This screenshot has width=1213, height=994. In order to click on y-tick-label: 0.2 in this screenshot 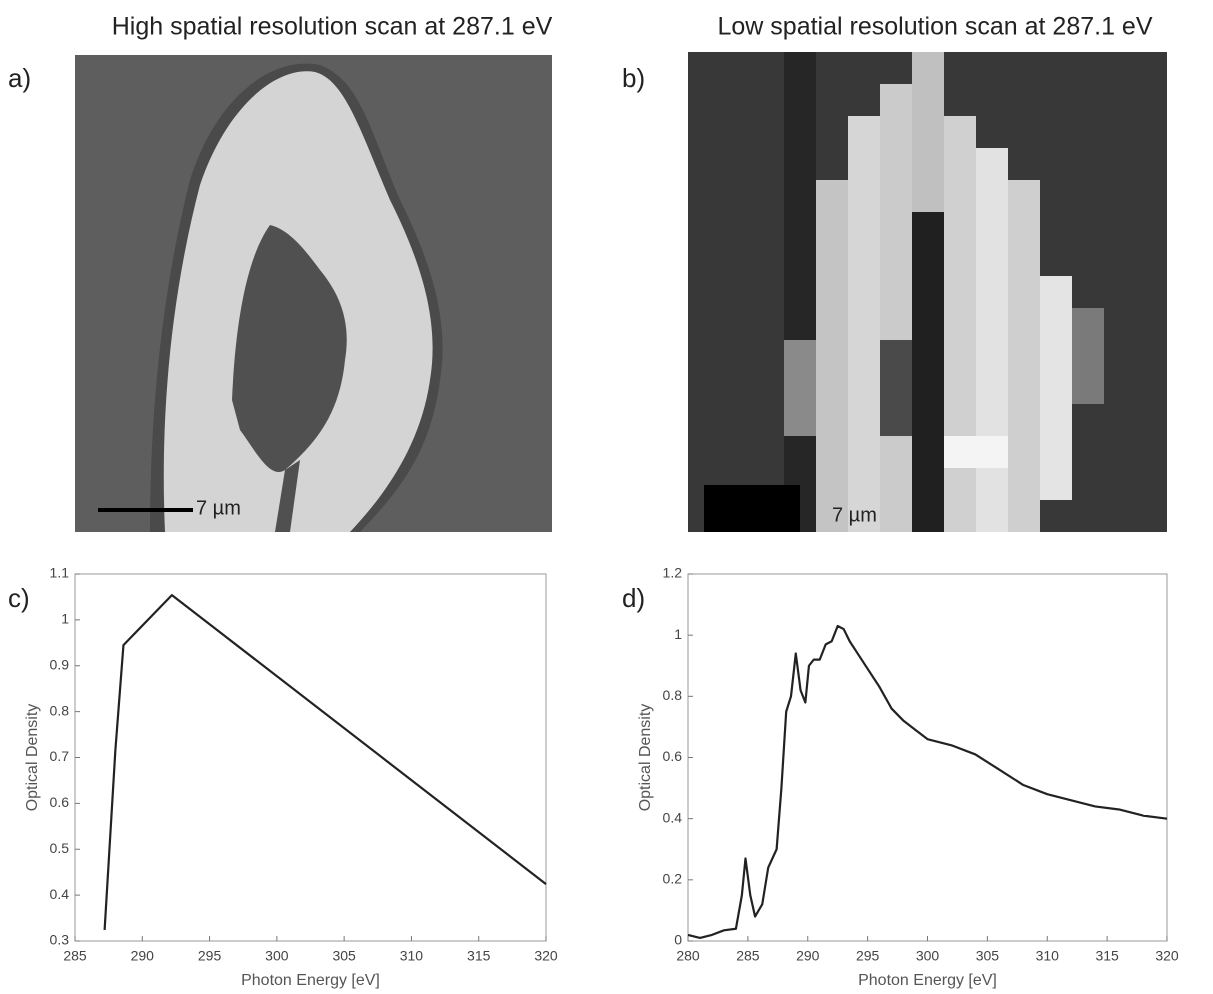, I will do `click(673, 879)`.